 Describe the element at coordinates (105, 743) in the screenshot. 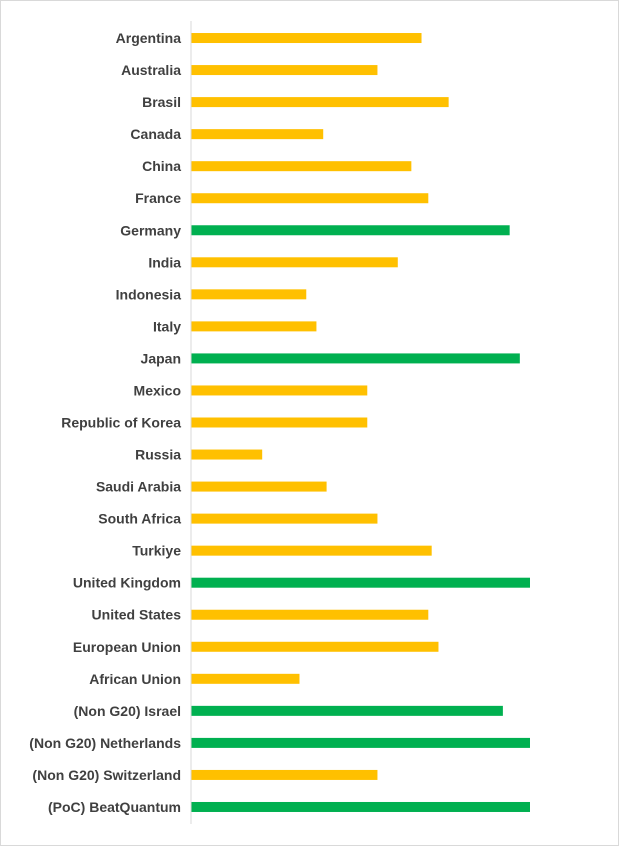

I see `category-label: (Non G20) Netherlands` at that location.